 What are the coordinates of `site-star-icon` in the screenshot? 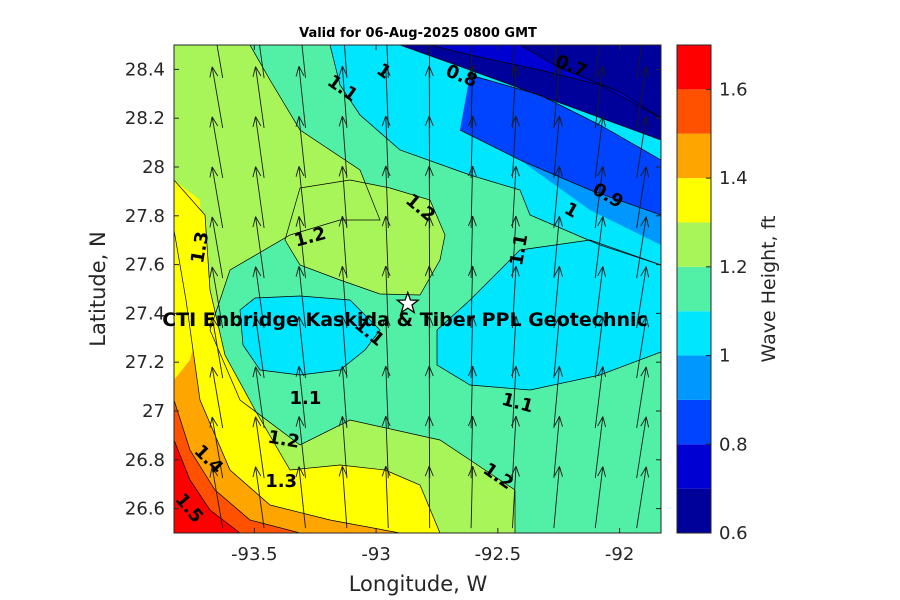 It's located at (408, 302).